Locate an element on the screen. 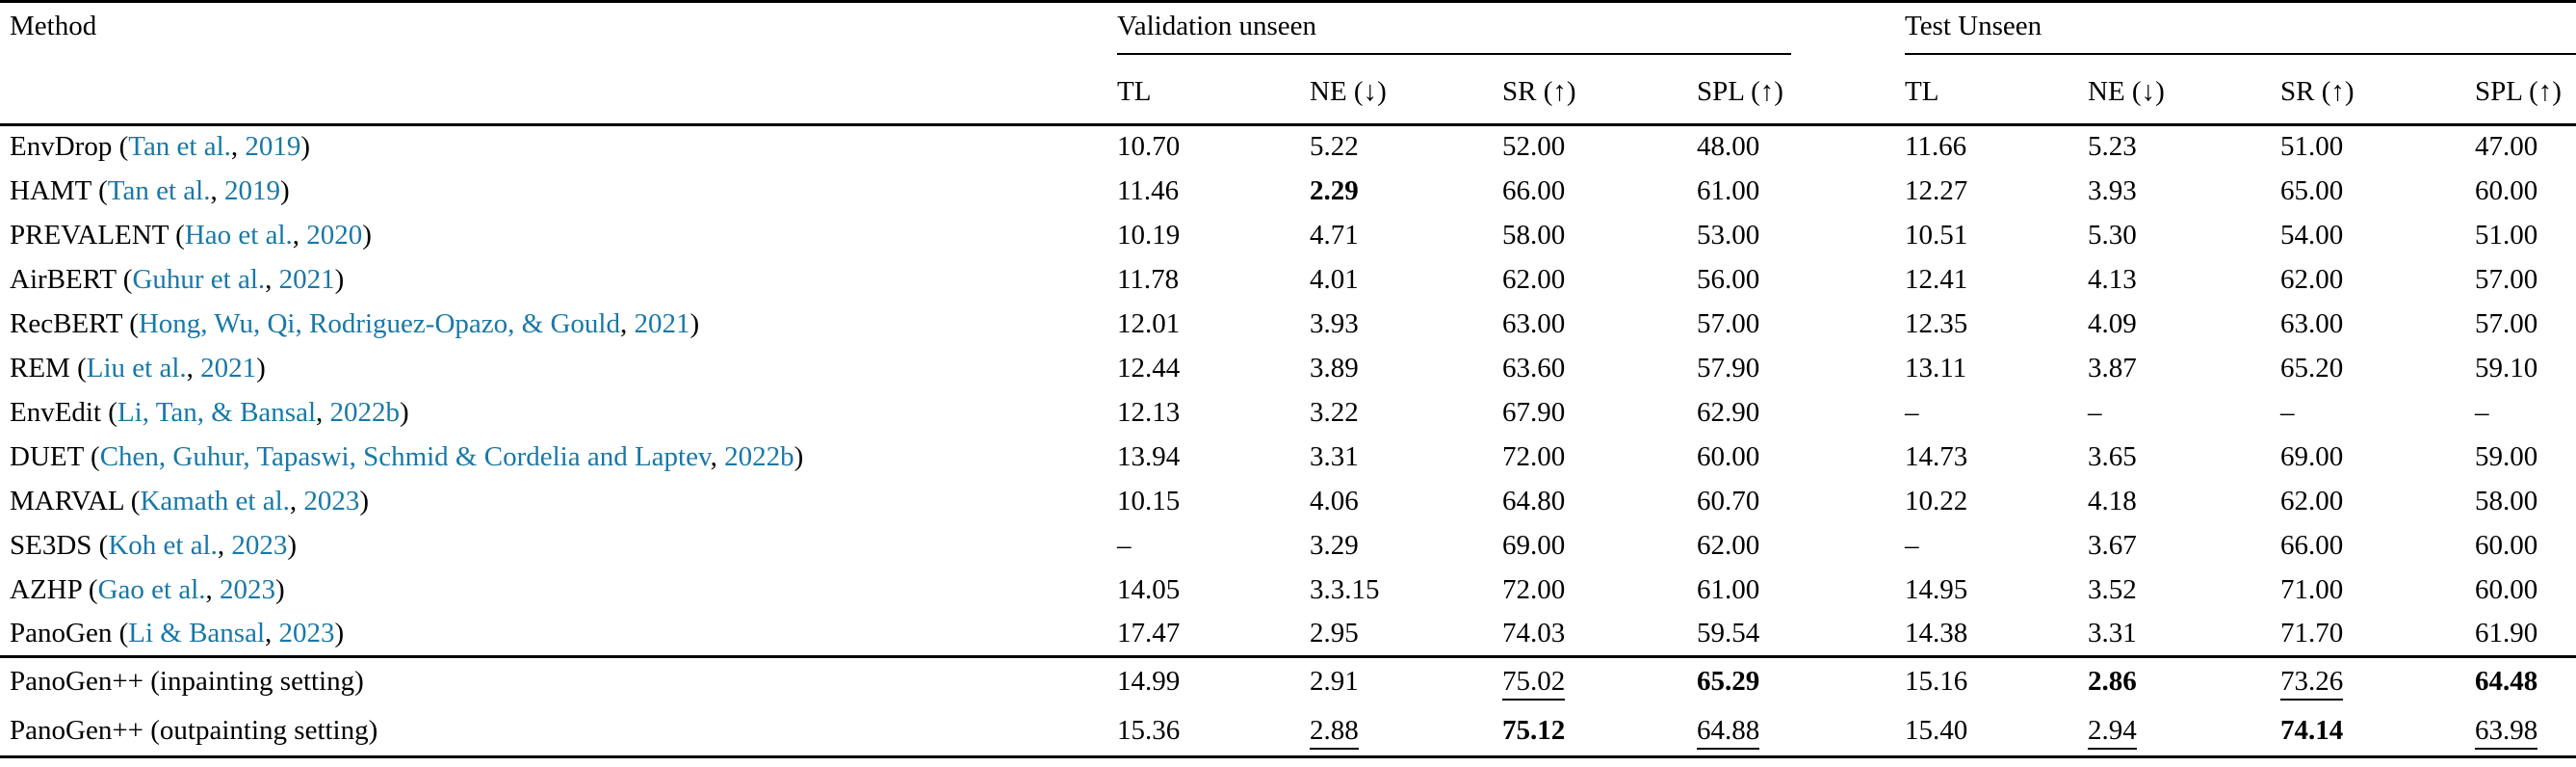 Image resolution: width=2576 pixels, height=767 pixels. cell-val-tl: 12.13 is located at coordinates (1213, 413).